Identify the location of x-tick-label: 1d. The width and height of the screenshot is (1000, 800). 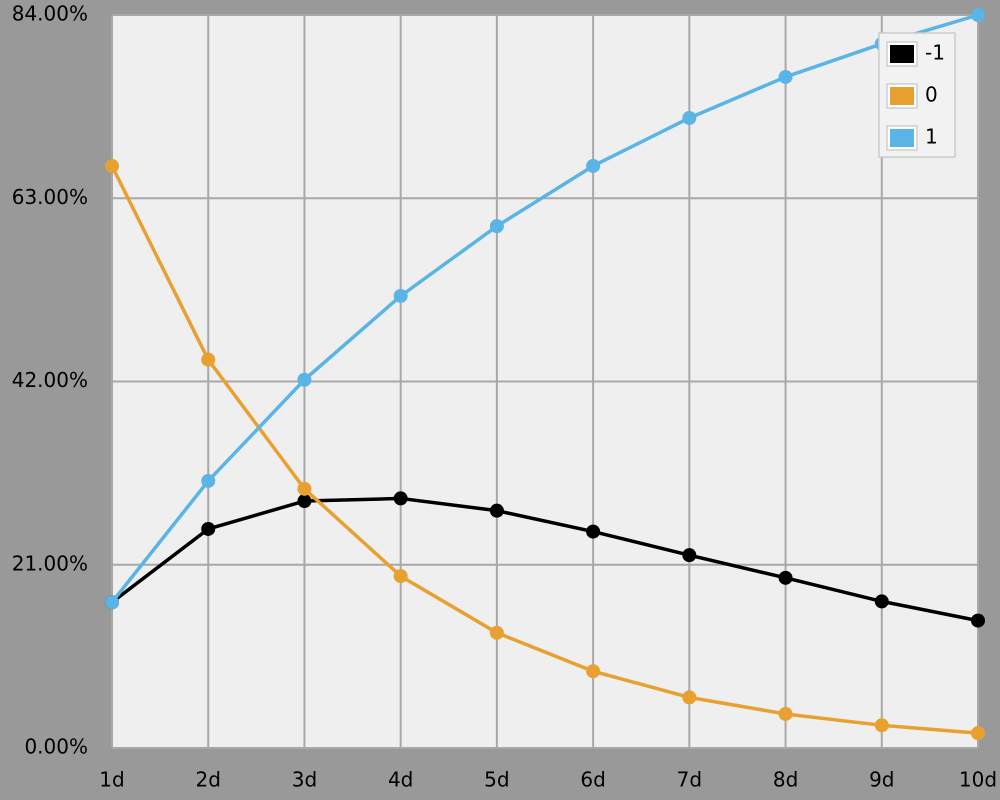
(111, 780).